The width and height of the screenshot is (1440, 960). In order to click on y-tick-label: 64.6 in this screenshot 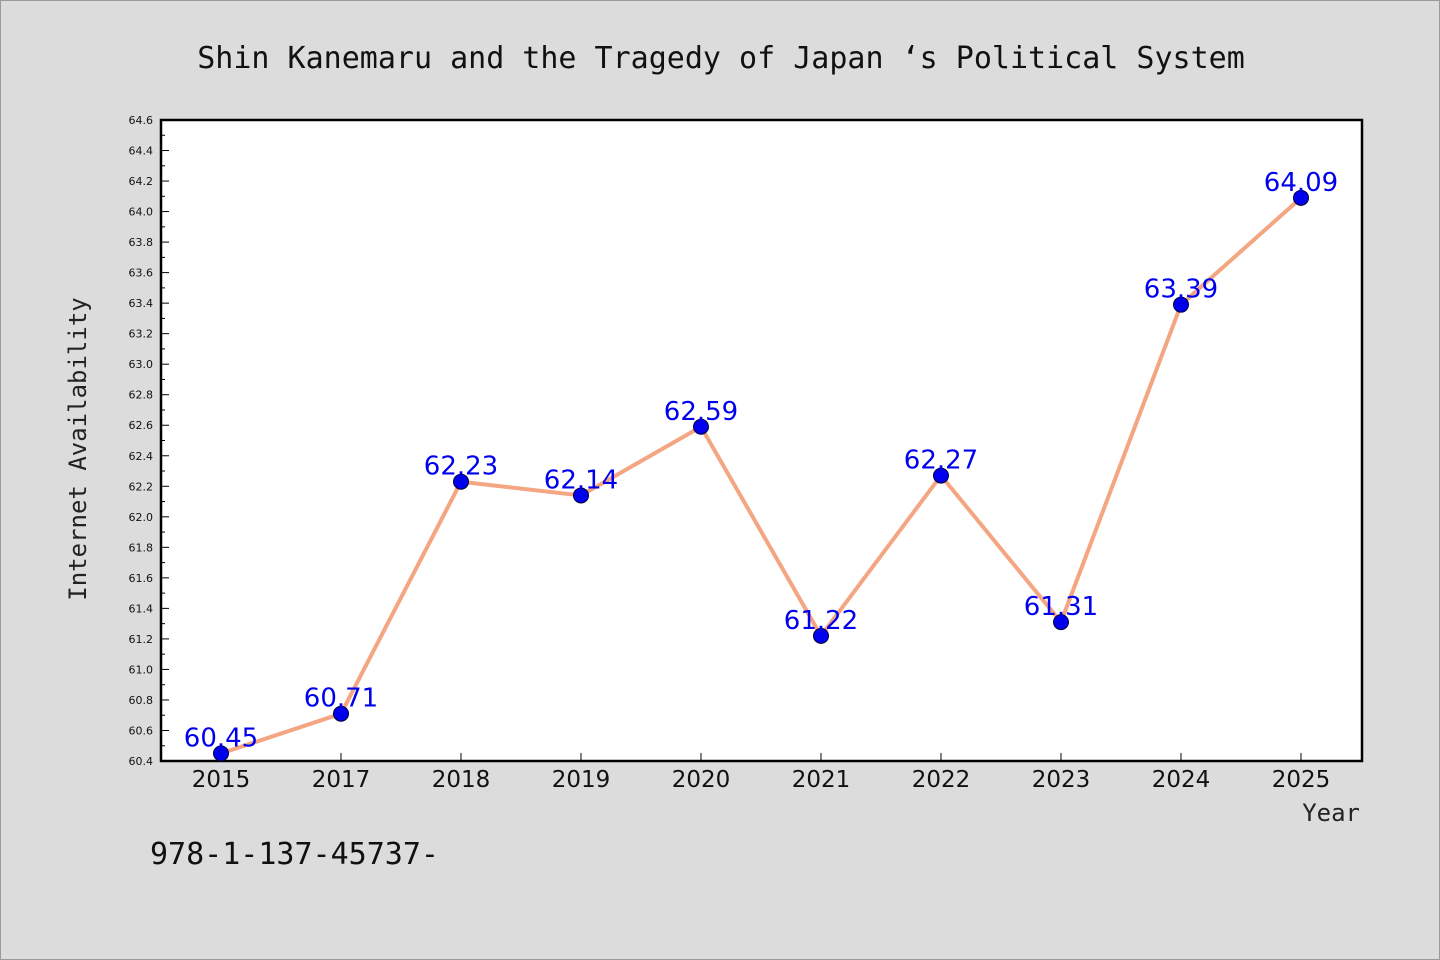, I will do `click(141, 120)`.